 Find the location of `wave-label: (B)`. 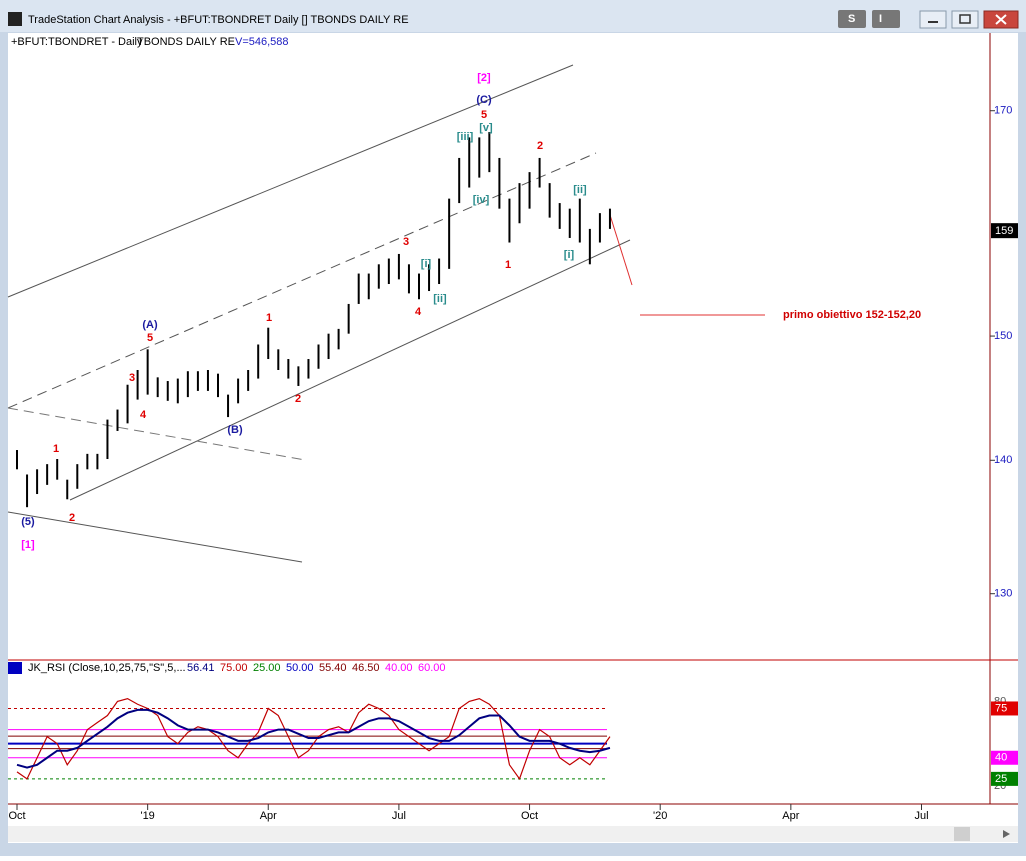

wave-label: (B) is located at coordinates (235, 430).